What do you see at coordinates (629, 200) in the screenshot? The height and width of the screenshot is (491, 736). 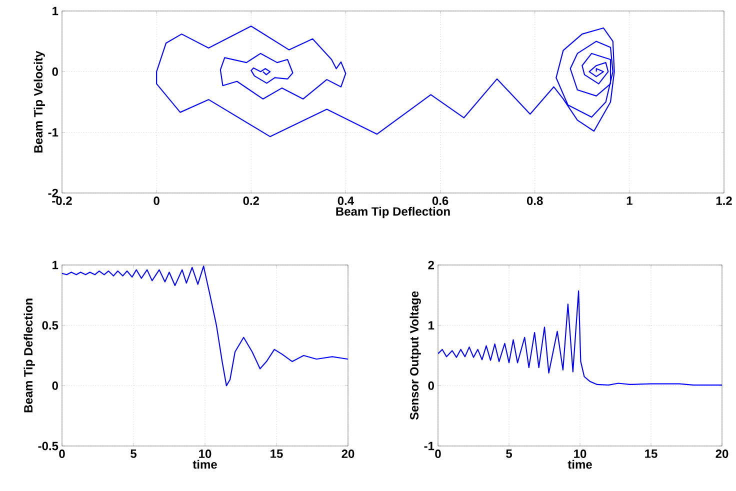 I see `x-tick-label: 1` at bounding box center [629, 200].